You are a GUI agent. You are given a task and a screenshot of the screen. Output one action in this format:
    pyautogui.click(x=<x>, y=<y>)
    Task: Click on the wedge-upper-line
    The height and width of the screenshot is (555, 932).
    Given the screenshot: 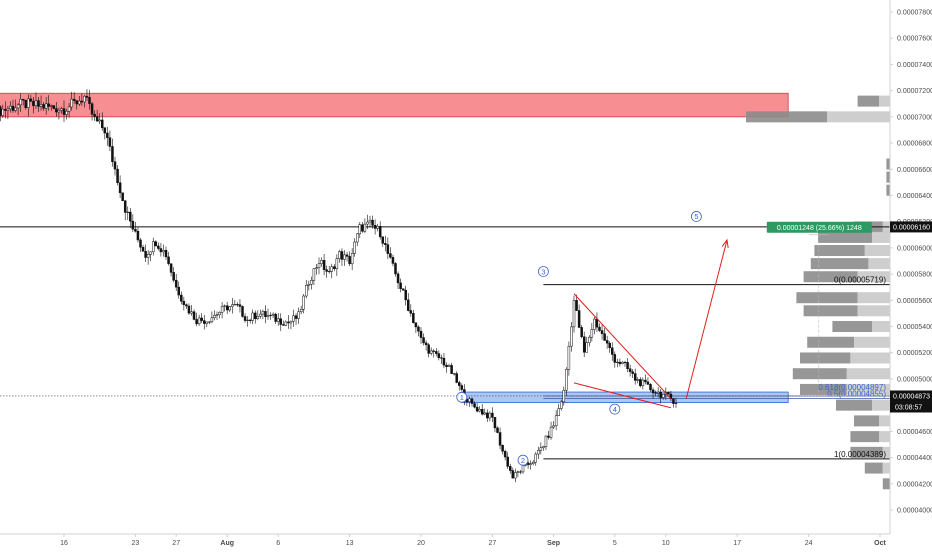 What is the action you would take?
    pyautogui.click(x=622, y=346)
    